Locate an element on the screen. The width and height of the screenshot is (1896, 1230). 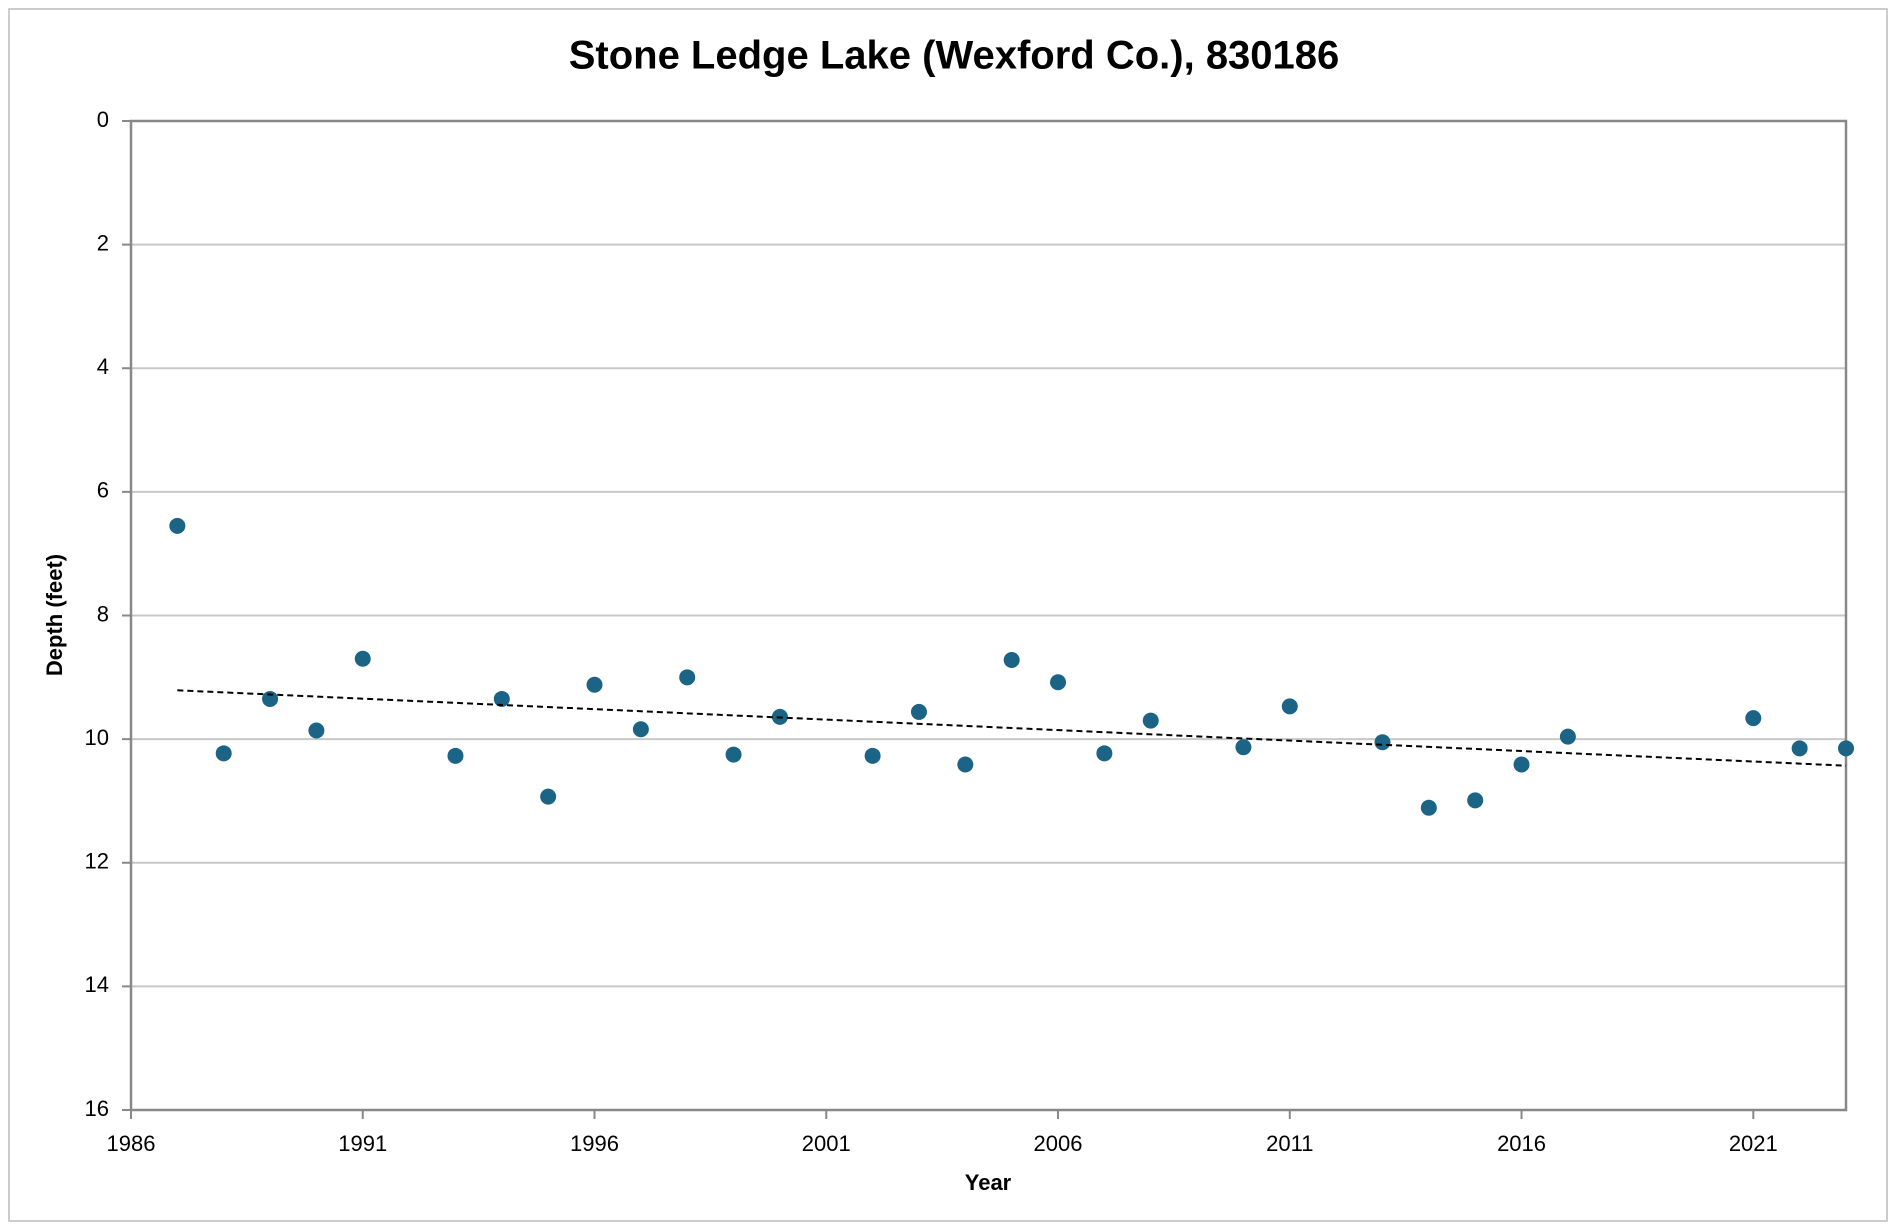
y-tick-label: 12 is located at coordinates (97, 861).